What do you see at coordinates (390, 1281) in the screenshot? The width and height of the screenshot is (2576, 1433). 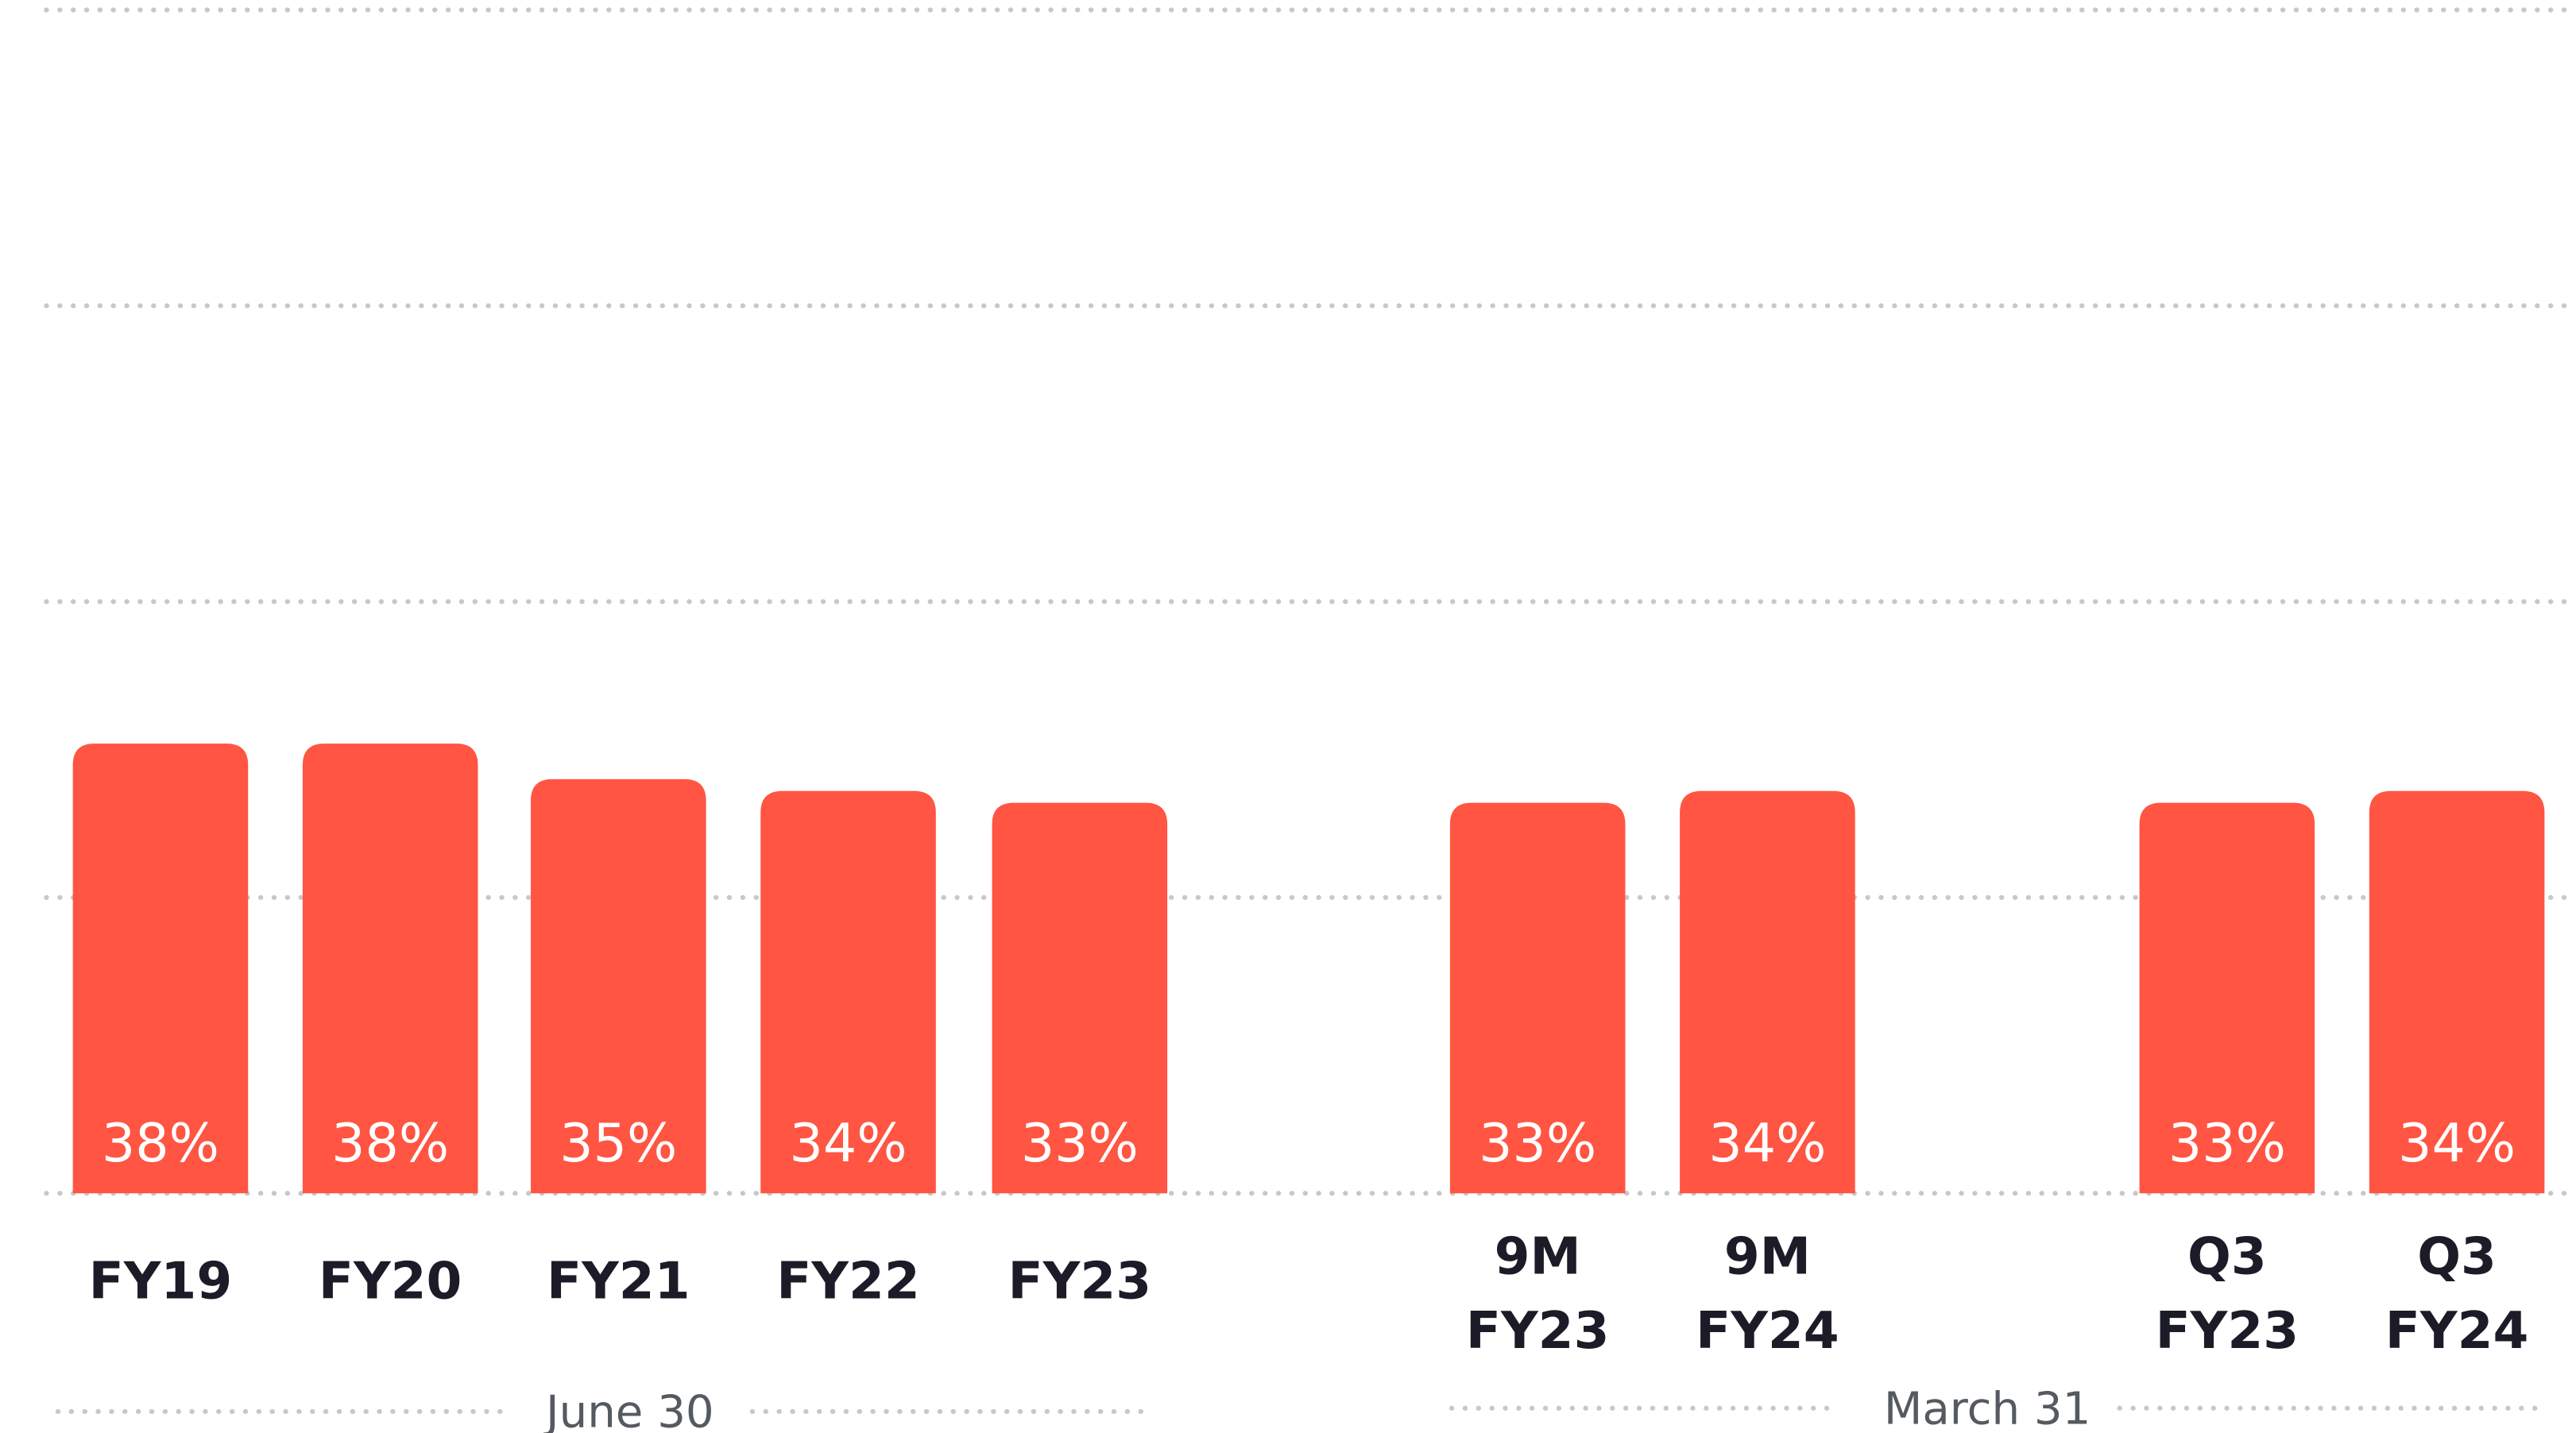 I see `x-tick-label: FY20` at bounding box center [390, 1281].